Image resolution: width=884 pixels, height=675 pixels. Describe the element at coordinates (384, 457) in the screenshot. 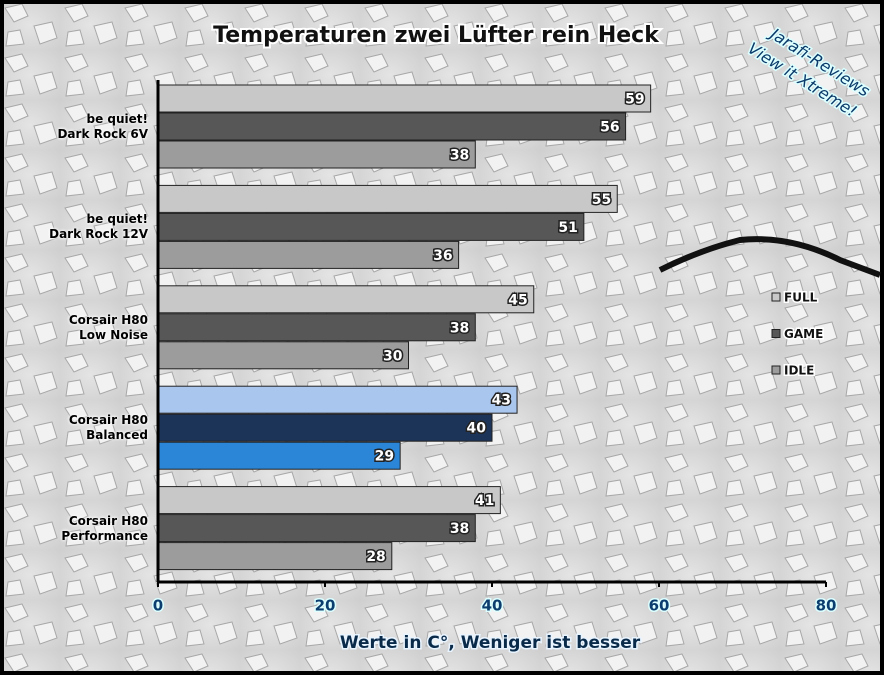

I see `value-label: 29` at that location.